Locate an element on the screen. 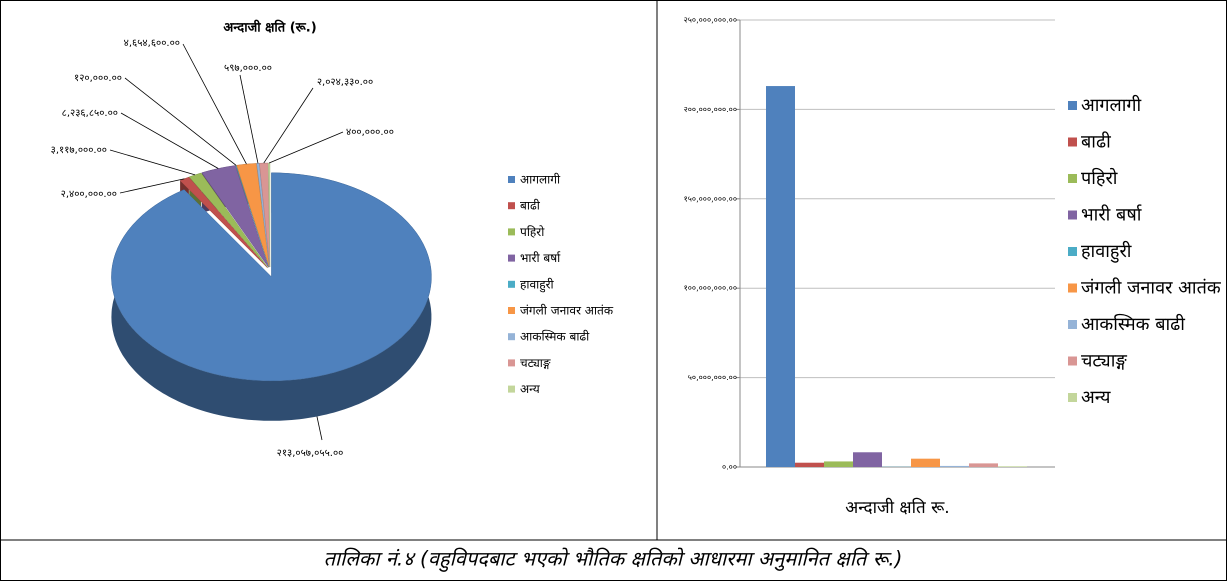 The image size is (1227, 581). pie-title: अन्दाजी क्षति (रू.) is located at coordinates (269, 28).